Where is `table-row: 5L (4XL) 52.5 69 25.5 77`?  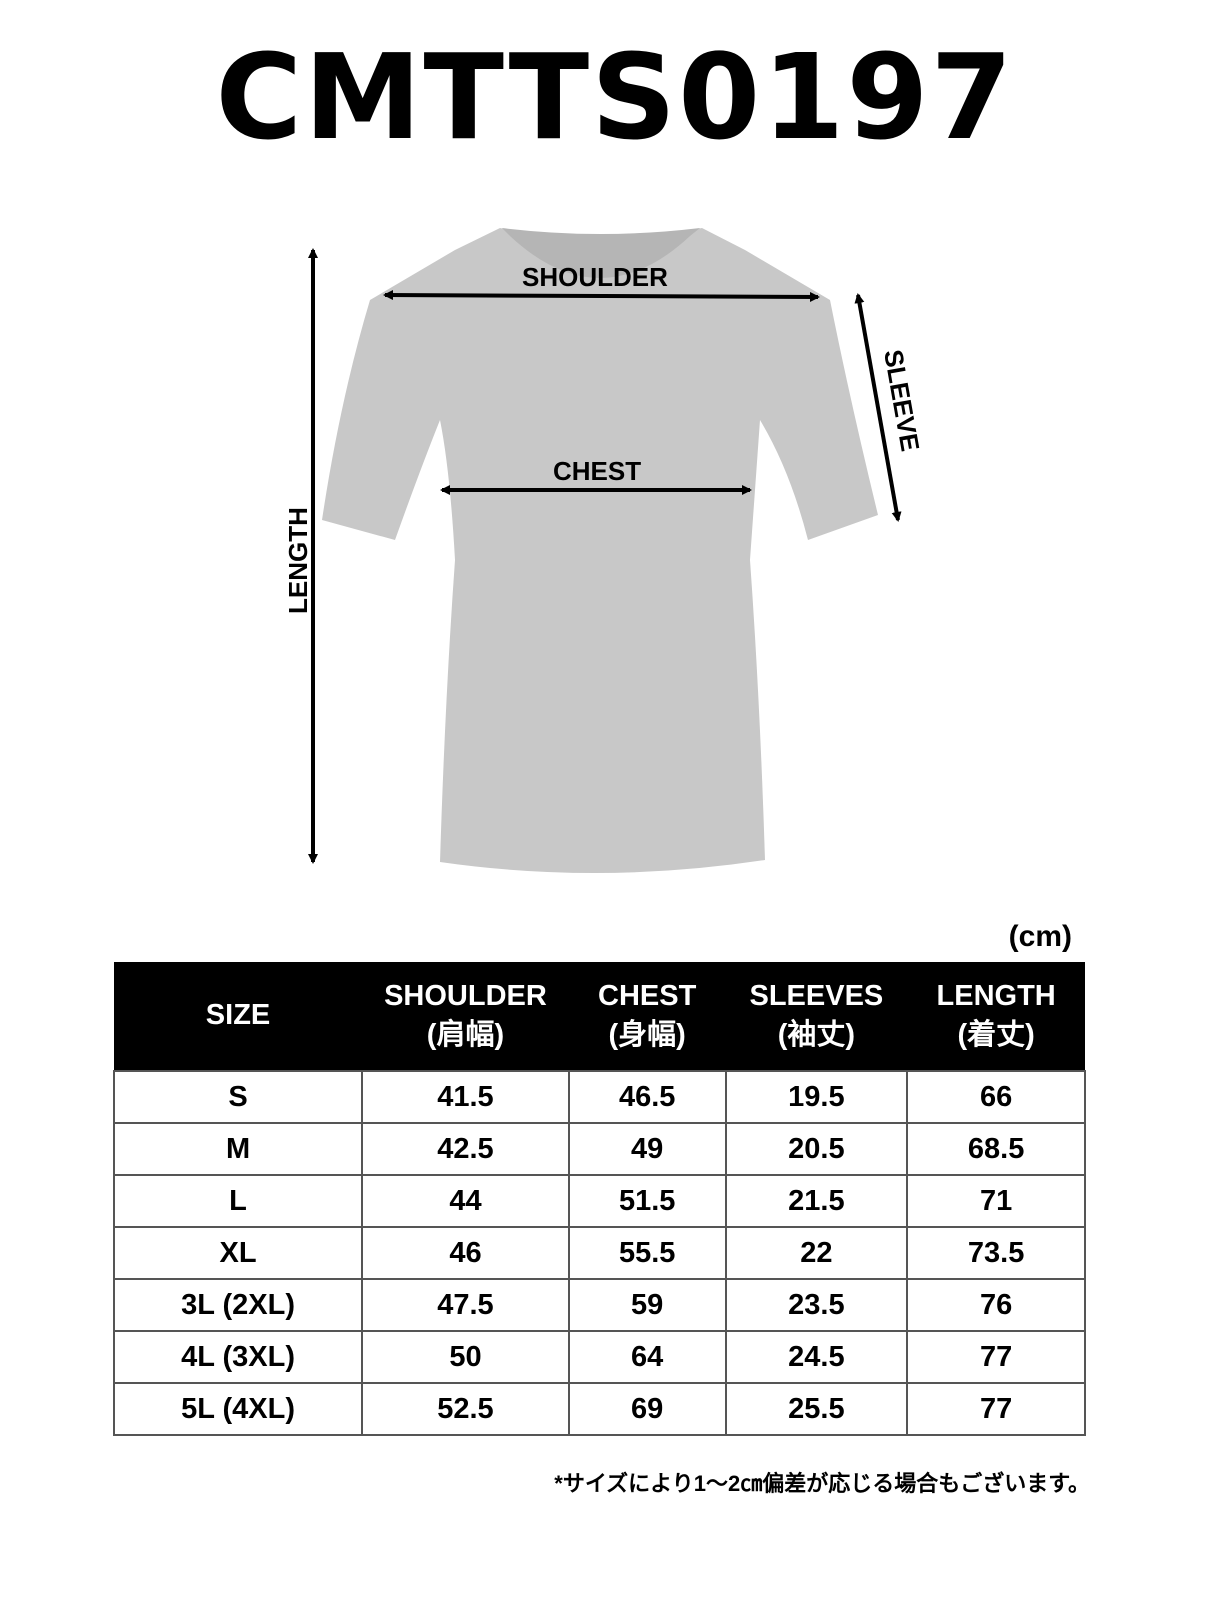 table-row: 5L (4XL) 52.5 69 25.5 77 is located at coordinates (599, 1409).